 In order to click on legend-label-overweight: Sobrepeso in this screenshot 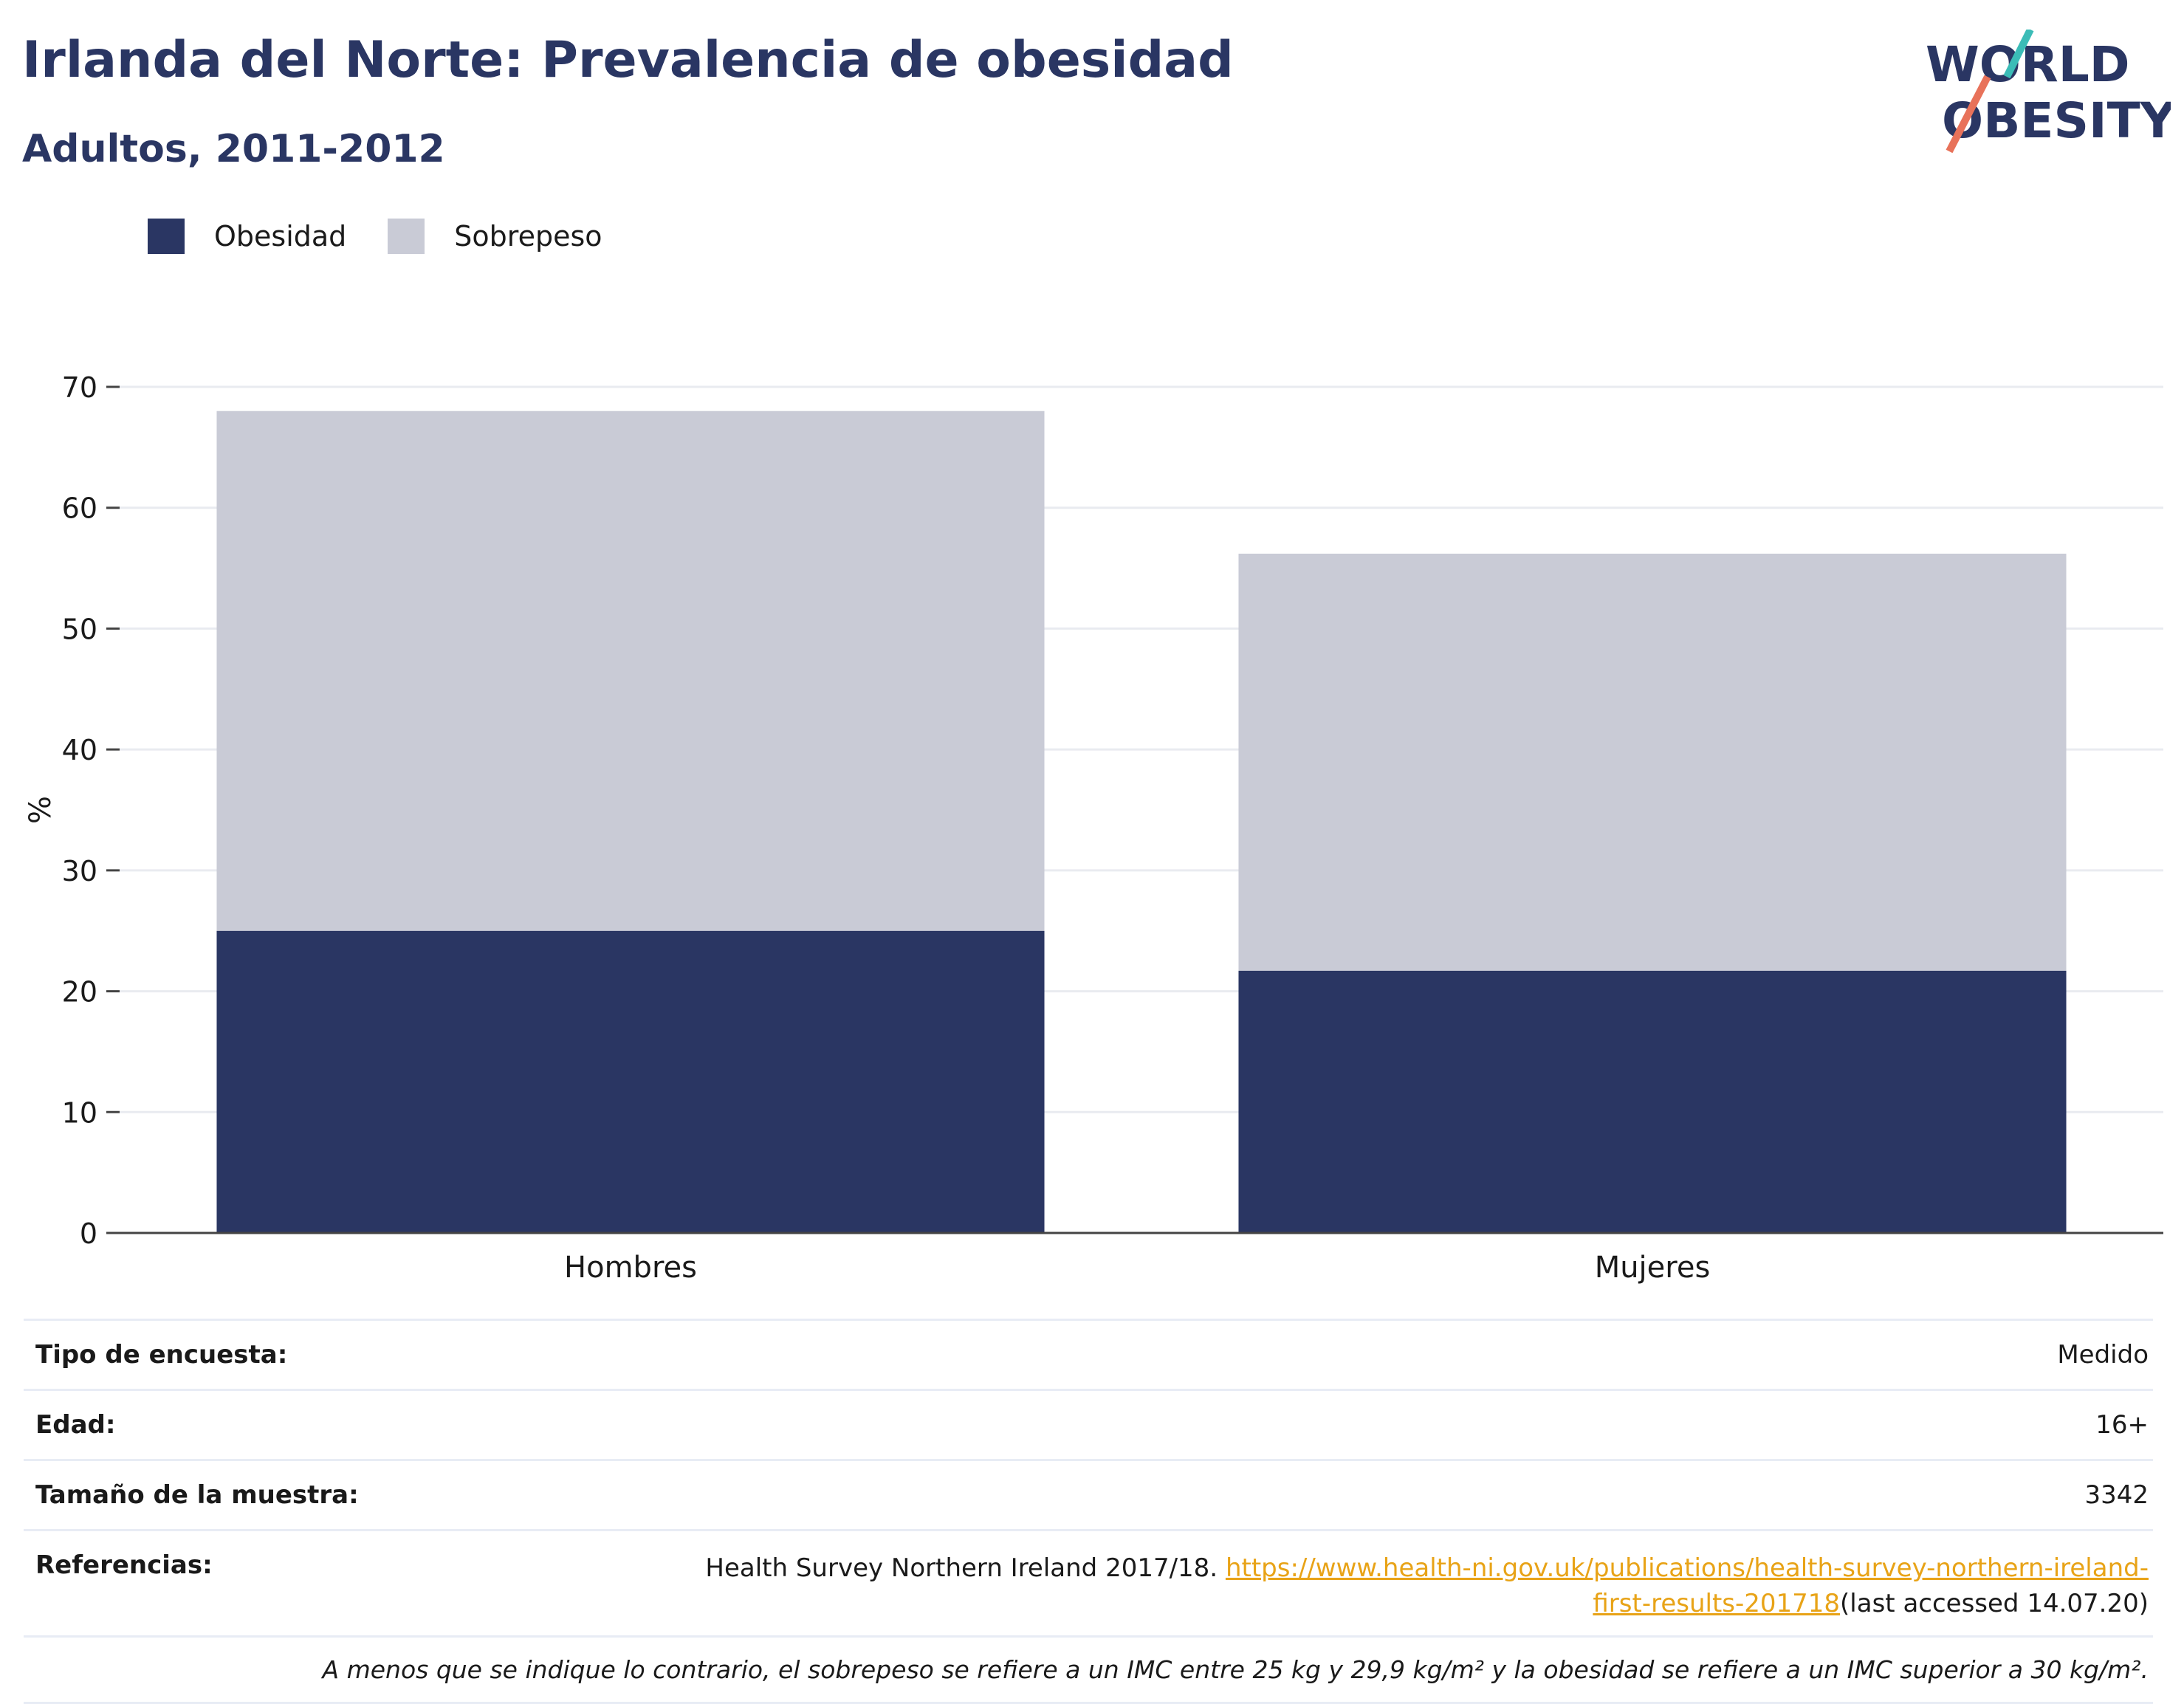, I will do `click(528, 236)`.